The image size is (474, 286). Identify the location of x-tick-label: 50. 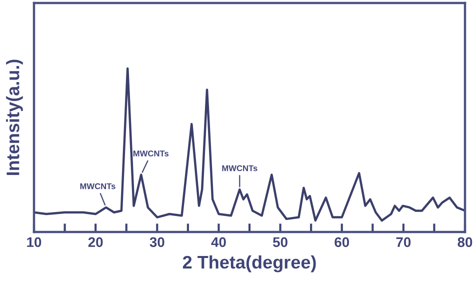
(280, 242).